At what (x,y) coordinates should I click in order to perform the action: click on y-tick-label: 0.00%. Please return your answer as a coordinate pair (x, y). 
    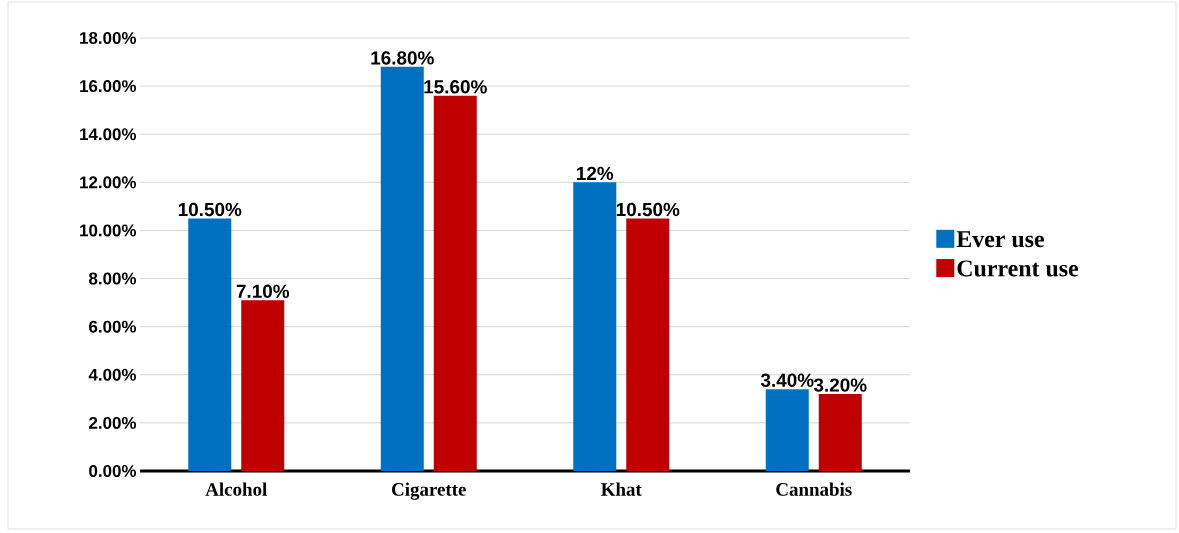
    Looking at the image, I should click on (113, 470).